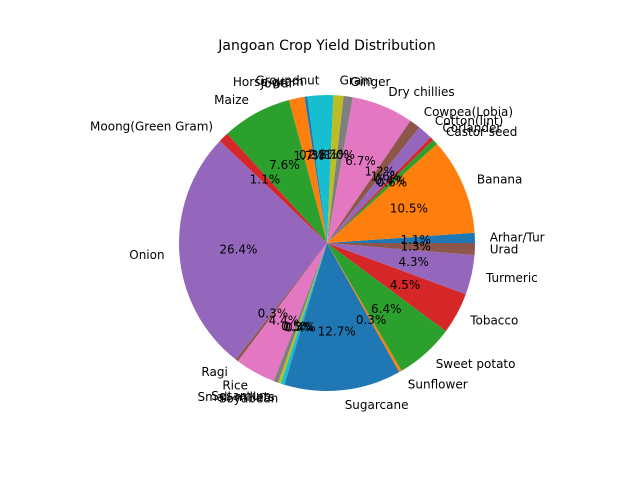 The width and height of the screenshot is (640, 480). I want to click on pie-slice-small-millets, so click(302, 313).